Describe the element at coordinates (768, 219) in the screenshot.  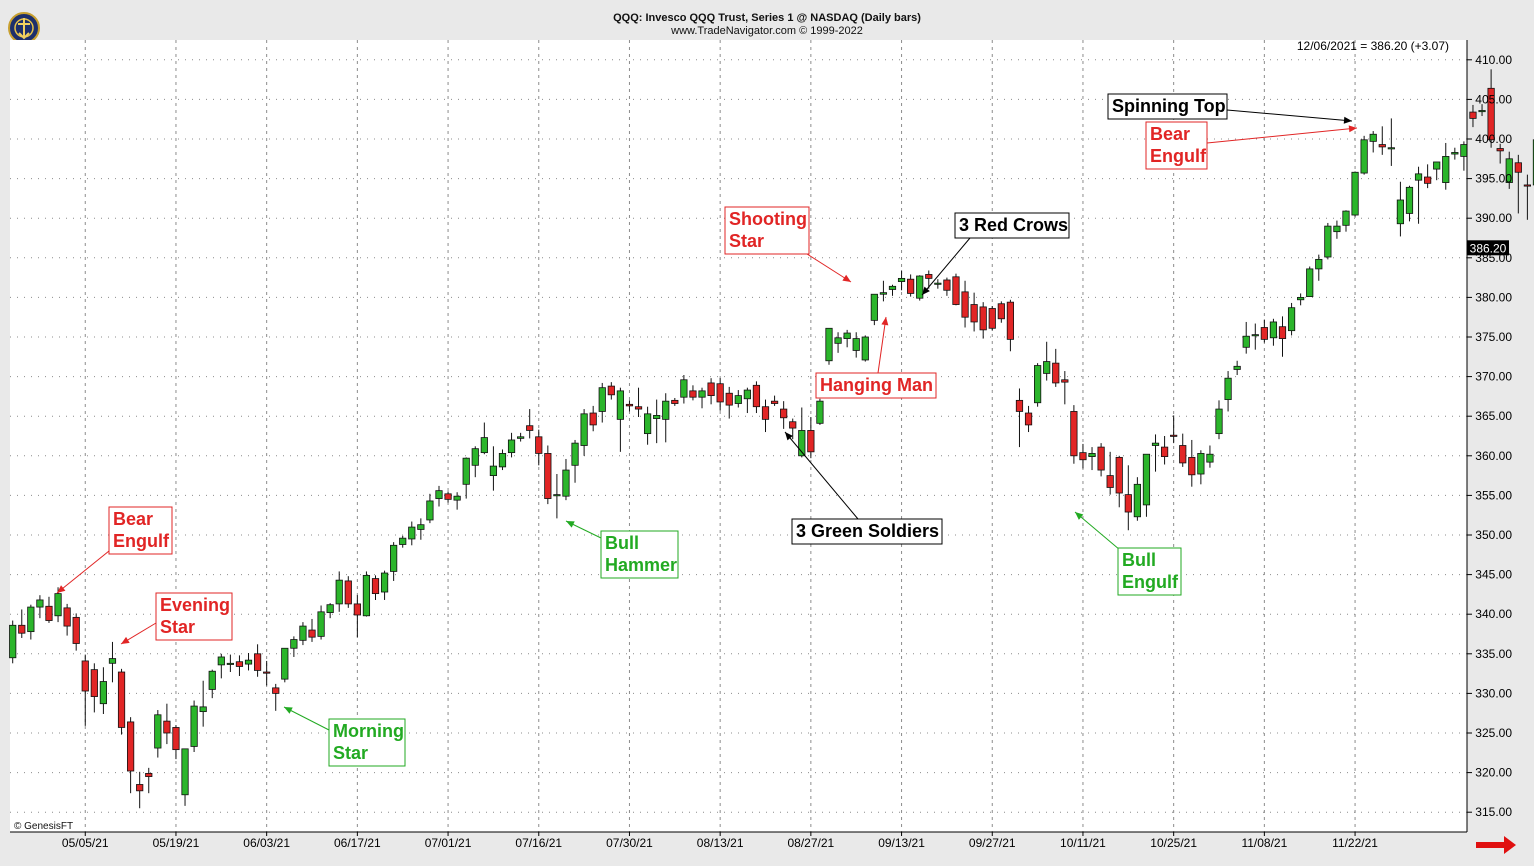
I see `annotation-label: Shooting` at that location.